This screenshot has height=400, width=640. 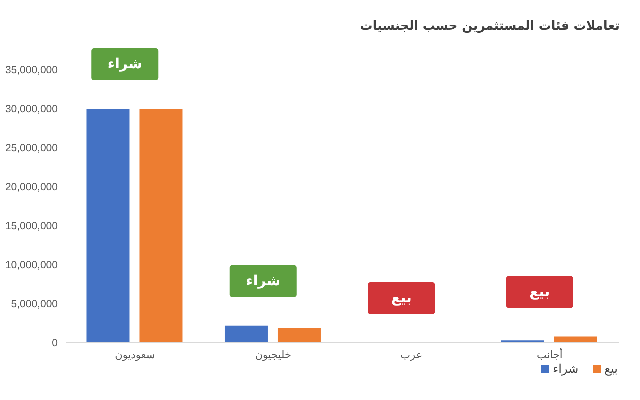 I want to click on y-tick-label: 0, so click(x=55, y=344).